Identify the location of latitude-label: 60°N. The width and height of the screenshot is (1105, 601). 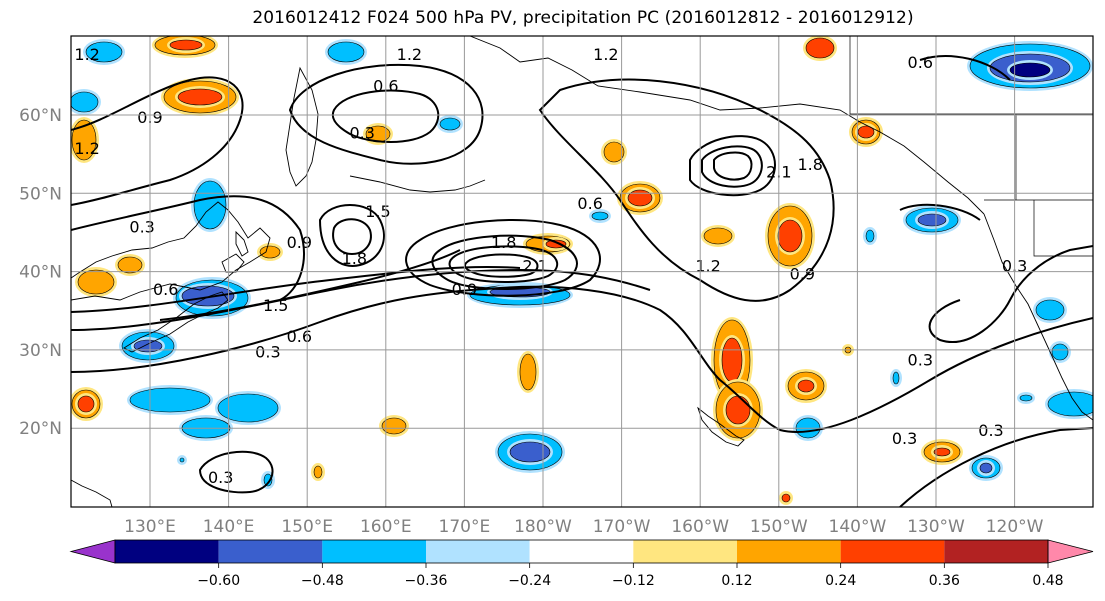
(40, 116).